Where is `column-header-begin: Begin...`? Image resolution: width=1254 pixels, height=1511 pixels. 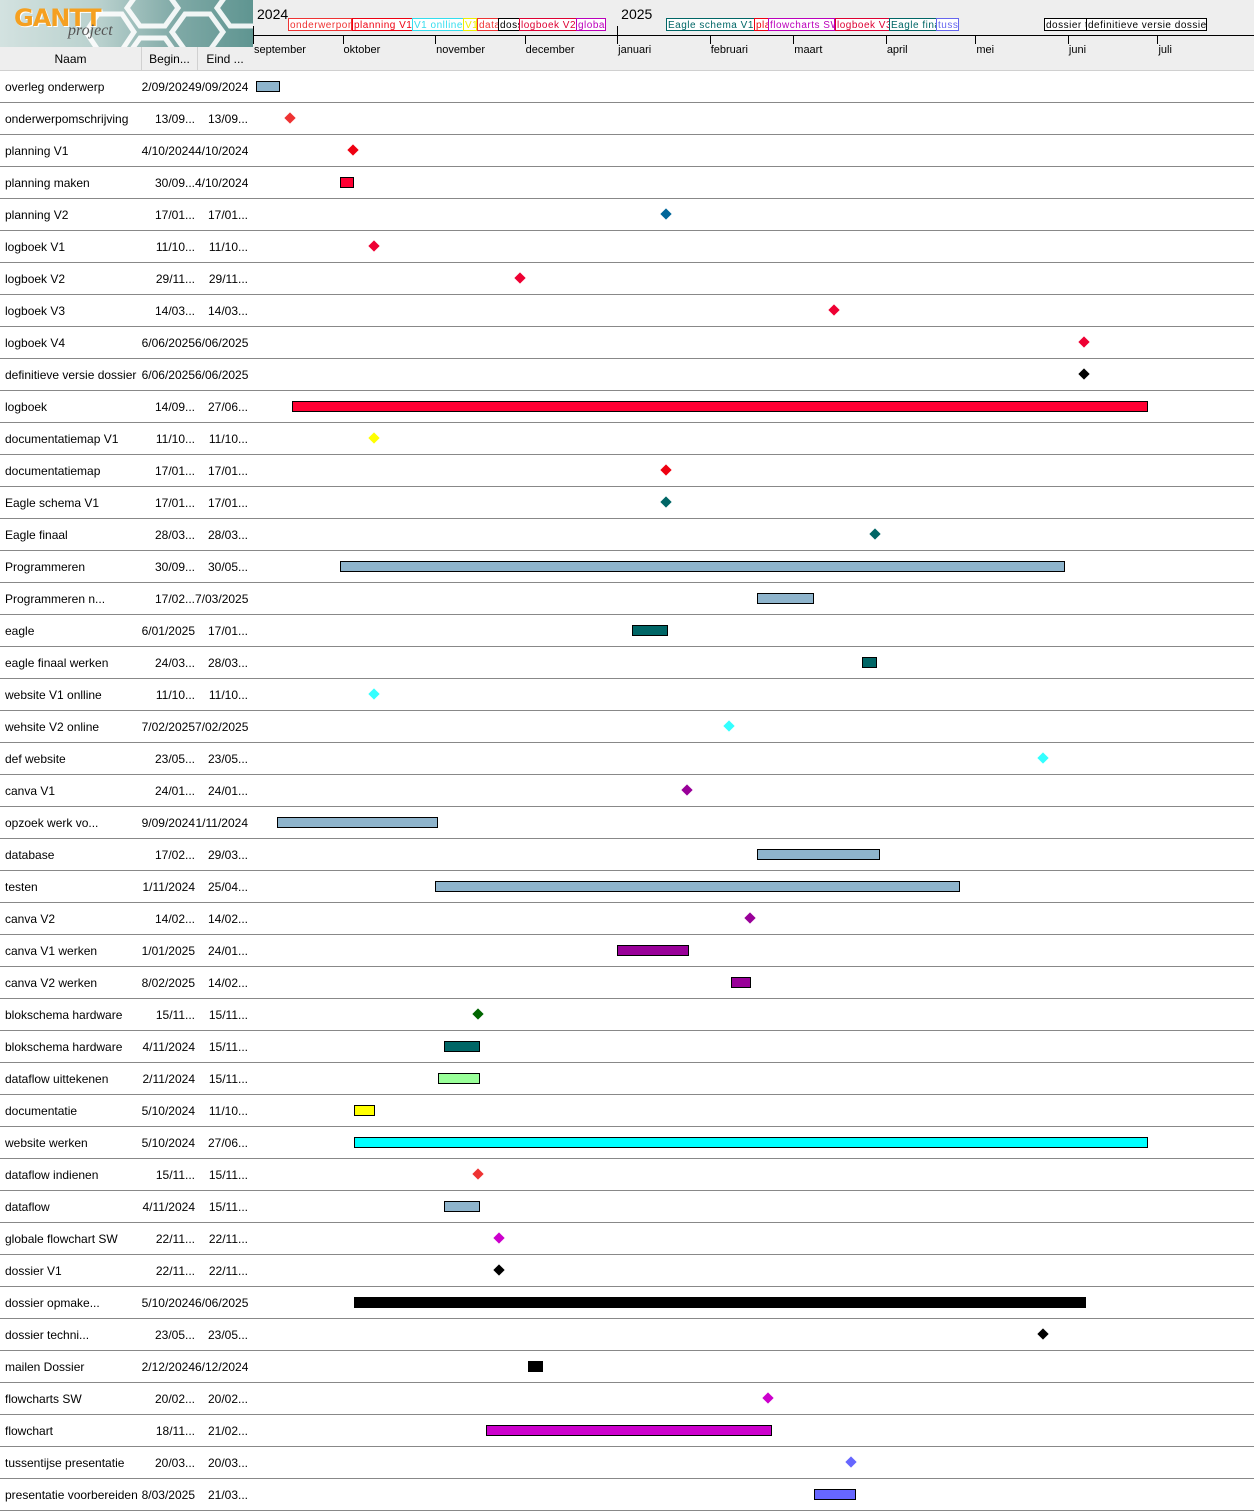 column-header-begin: Begin... is located at coordinates (170, 58).